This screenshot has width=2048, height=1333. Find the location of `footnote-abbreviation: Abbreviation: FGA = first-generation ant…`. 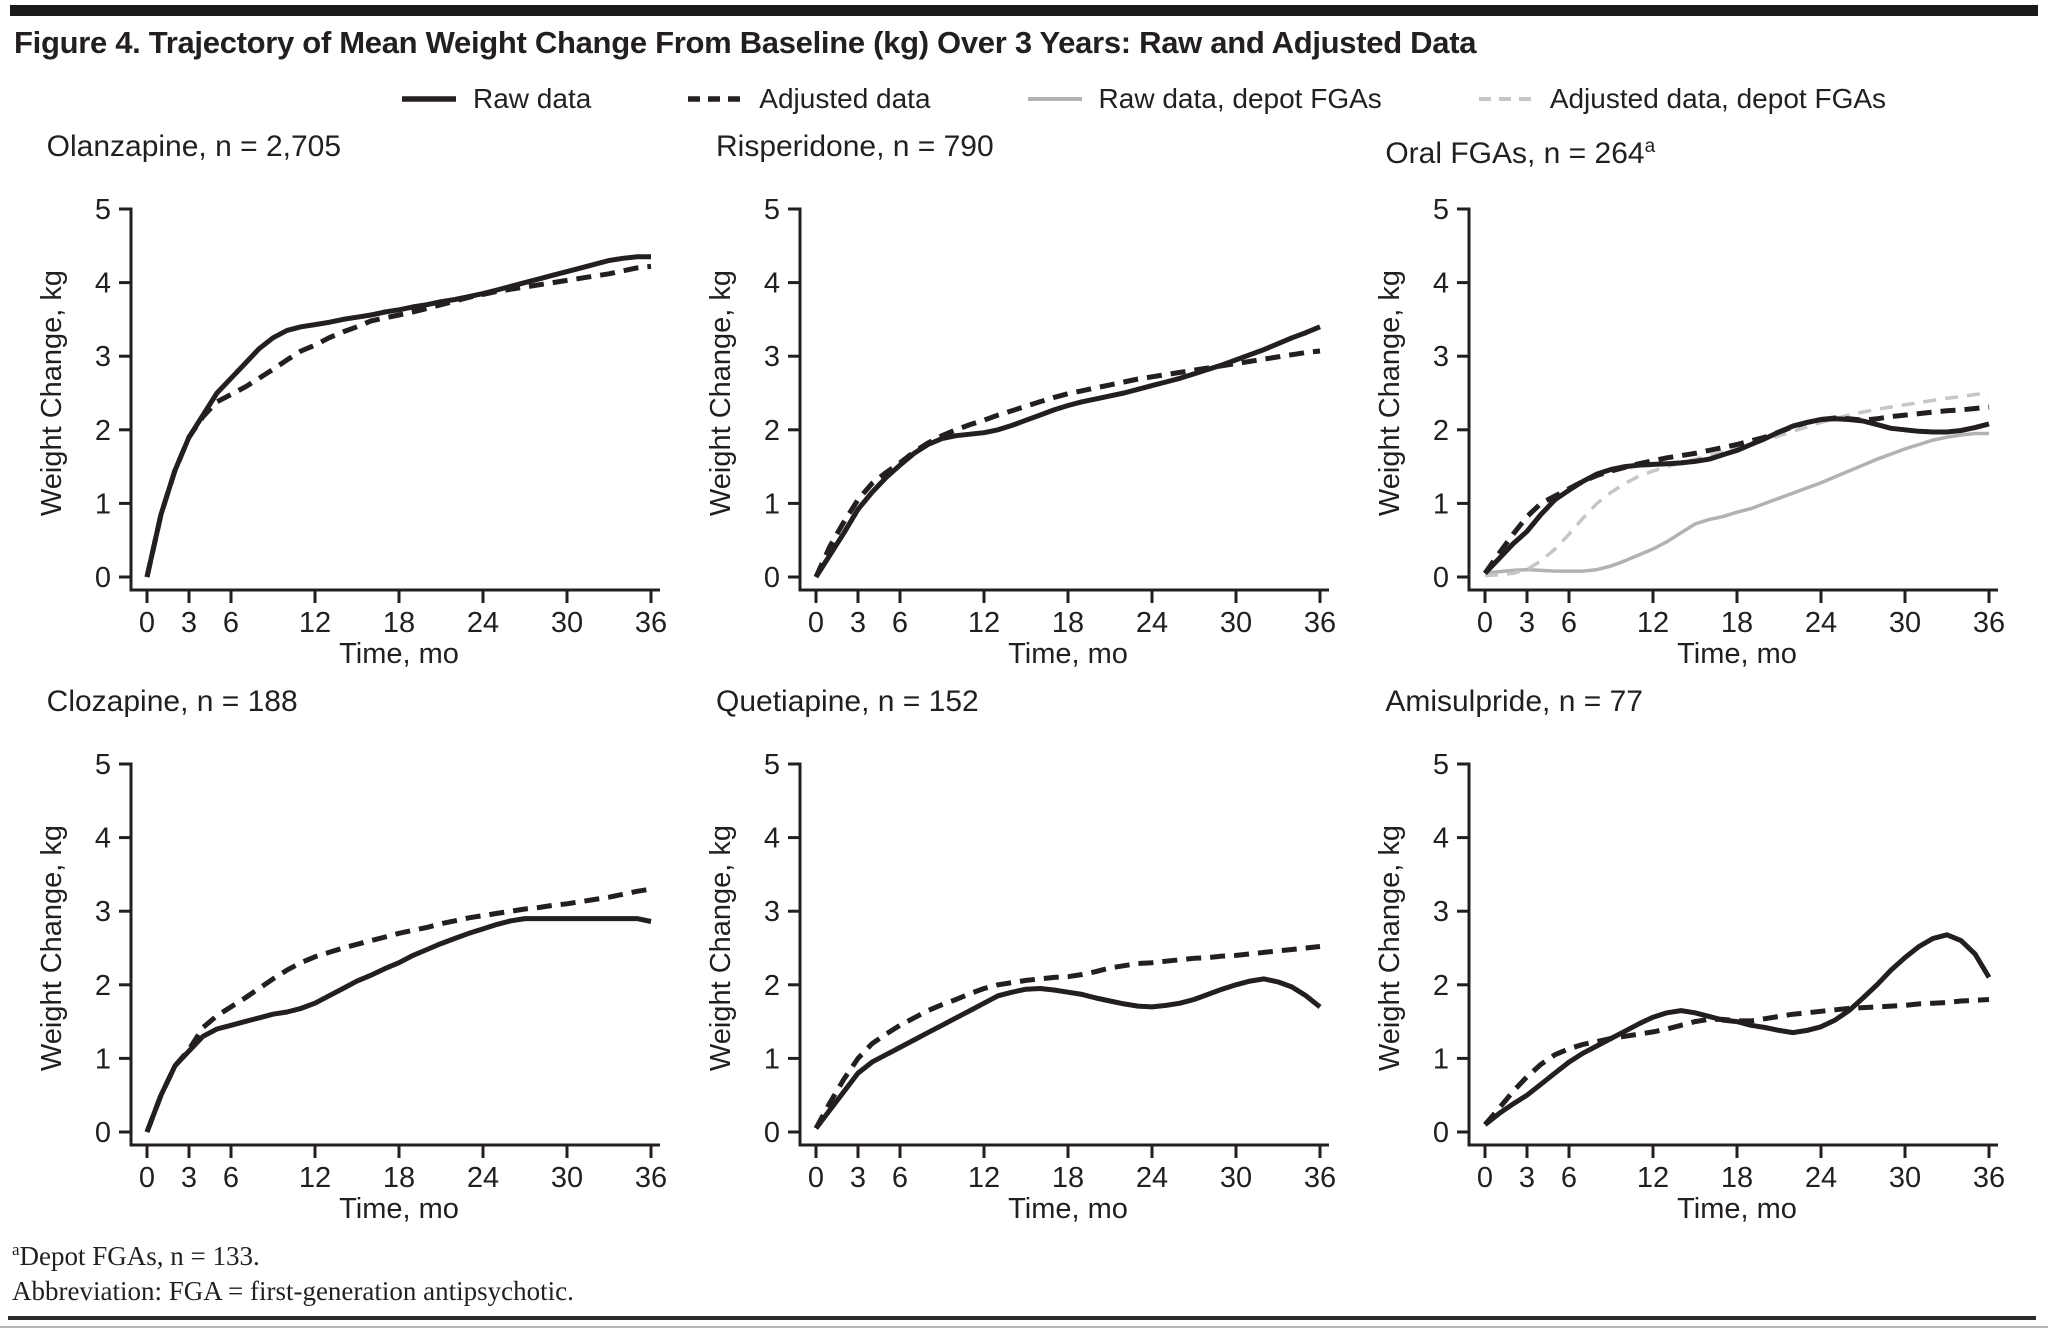

footnote-abbreviation: Abbreviation: FGA = first-generation ant… is located at coordinates (293, 1290).